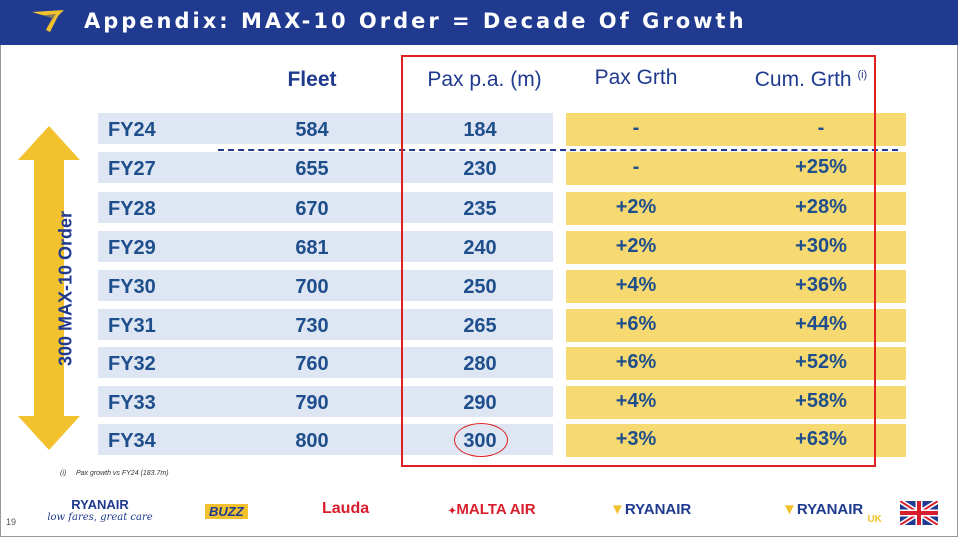 This screenshot has height=538, width=958. Describe the element at coordinates (821, 128) in the screenshot. I see `cell-cum-growth: -` at that location.